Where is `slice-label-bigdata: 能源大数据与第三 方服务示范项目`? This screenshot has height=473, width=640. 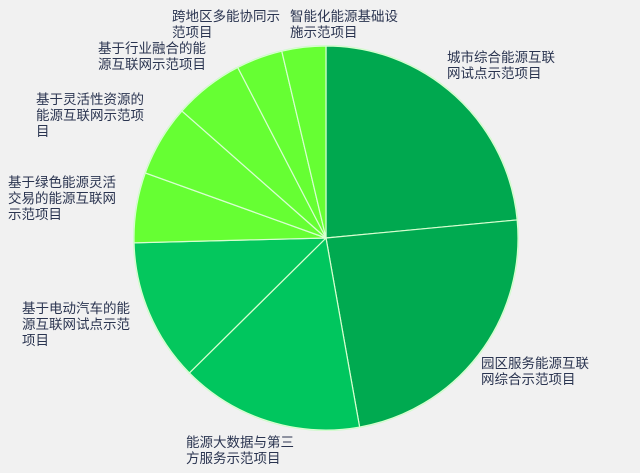
slice-label-bigdata: 能源大数据与第三 方服务示范项目 is located at coordinates (240, 451).